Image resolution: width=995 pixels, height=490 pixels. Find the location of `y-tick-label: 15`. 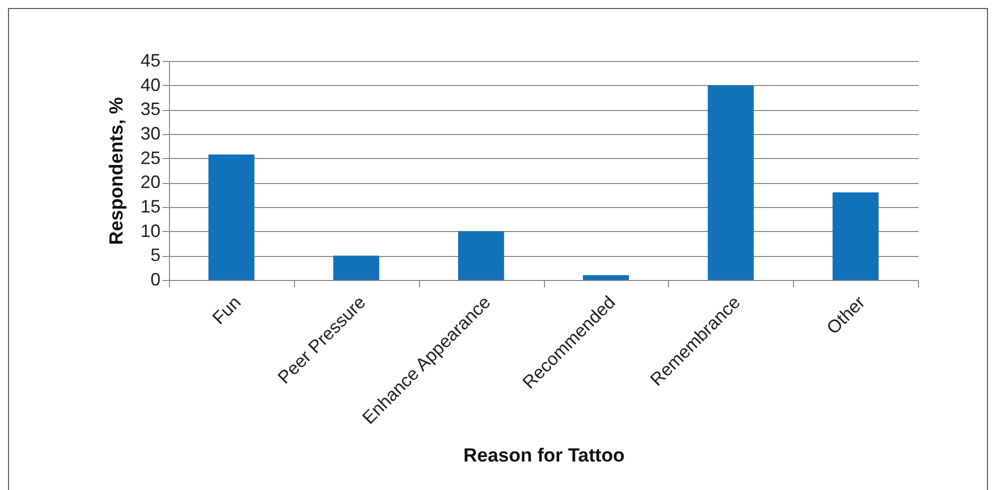

y-tick-label: 15 is located at coordinates (150, 206).